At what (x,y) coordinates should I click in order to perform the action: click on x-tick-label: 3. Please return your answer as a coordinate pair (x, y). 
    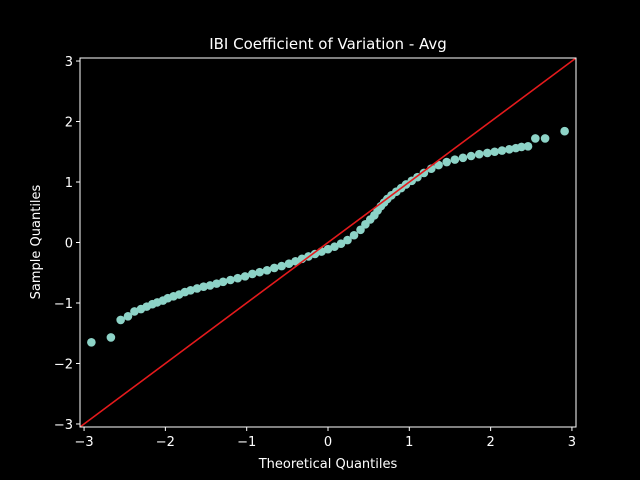
    Looking at the image, I should click on (572, 442).